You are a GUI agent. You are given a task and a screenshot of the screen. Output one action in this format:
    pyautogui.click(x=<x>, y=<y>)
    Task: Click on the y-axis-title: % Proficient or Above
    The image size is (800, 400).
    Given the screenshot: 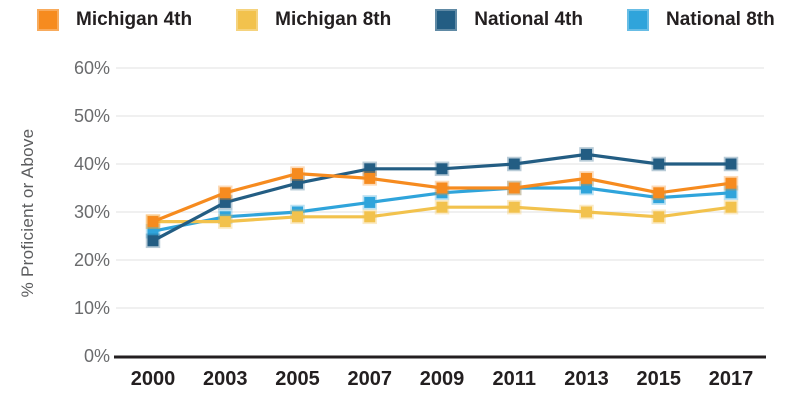 What is the action you would take?
    pyautogui.click(x=27, y=213)
    